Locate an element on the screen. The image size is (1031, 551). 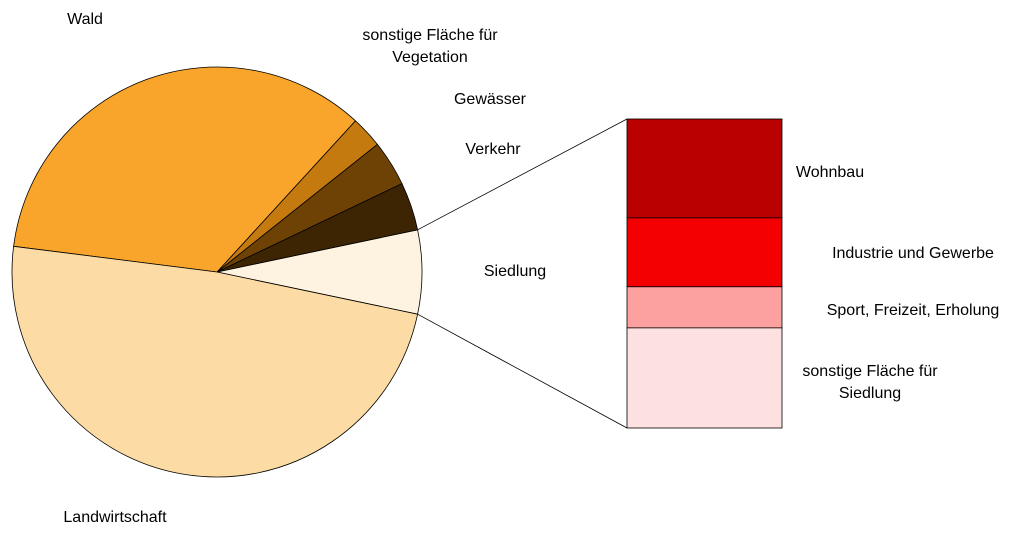
slice-label: Landwirtschaft is located at coordinates (115, 517).